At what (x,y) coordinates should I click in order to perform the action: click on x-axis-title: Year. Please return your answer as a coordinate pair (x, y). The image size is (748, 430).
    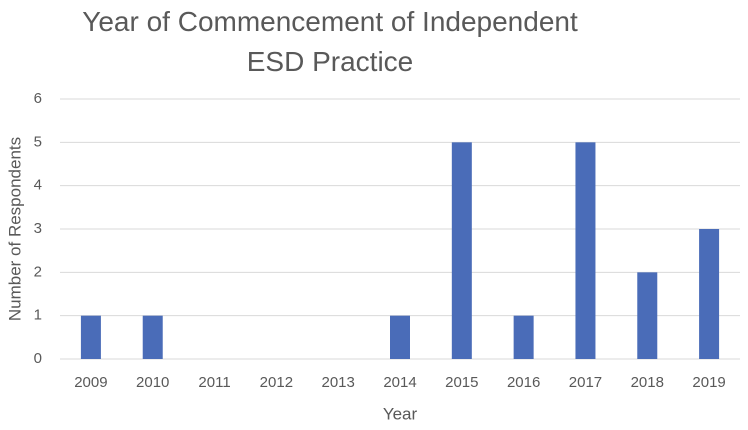
    Looking at the image, I should click on (400, 413).